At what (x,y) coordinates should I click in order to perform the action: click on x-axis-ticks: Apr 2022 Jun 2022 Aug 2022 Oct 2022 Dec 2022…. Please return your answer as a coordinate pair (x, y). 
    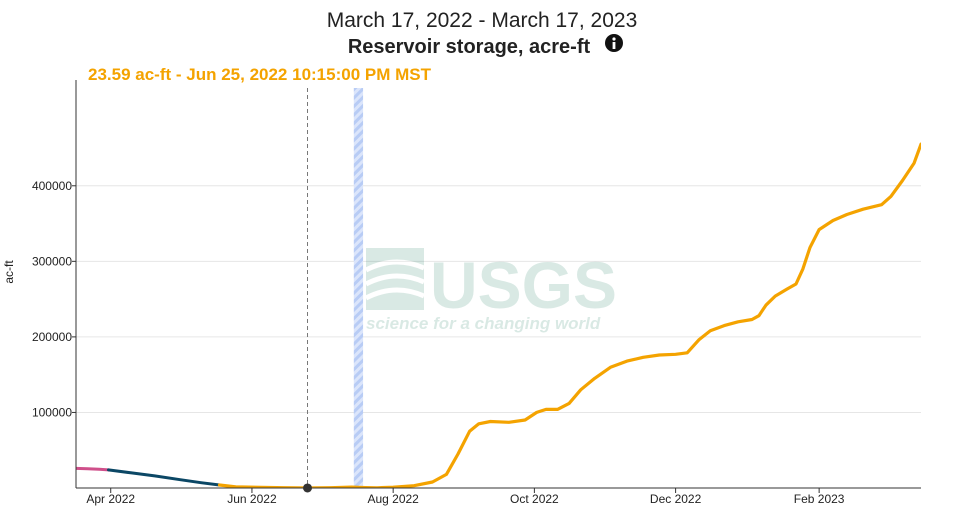
    Looking at the image, I should click on (465, 497).